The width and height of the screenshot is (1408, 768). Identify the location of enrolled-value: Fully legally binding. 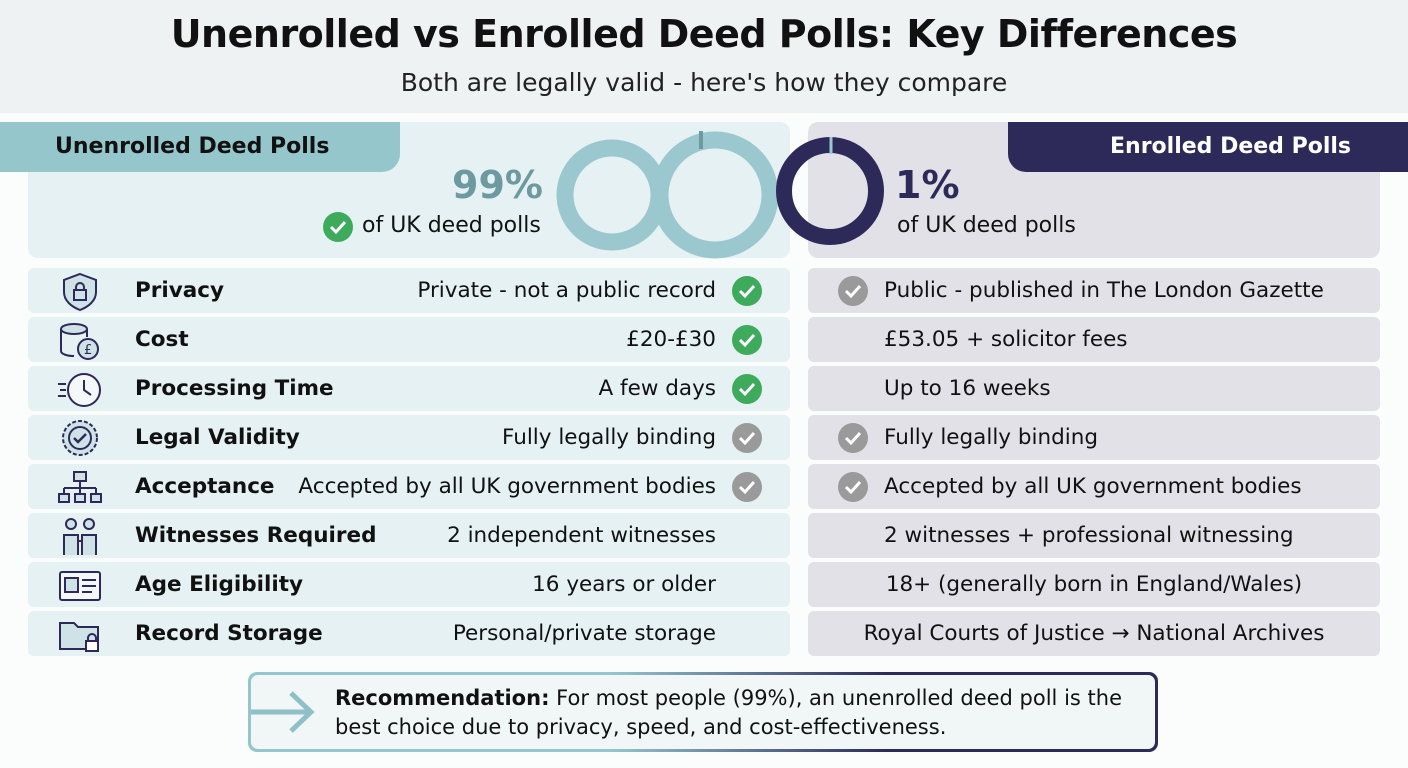
(991, 437).